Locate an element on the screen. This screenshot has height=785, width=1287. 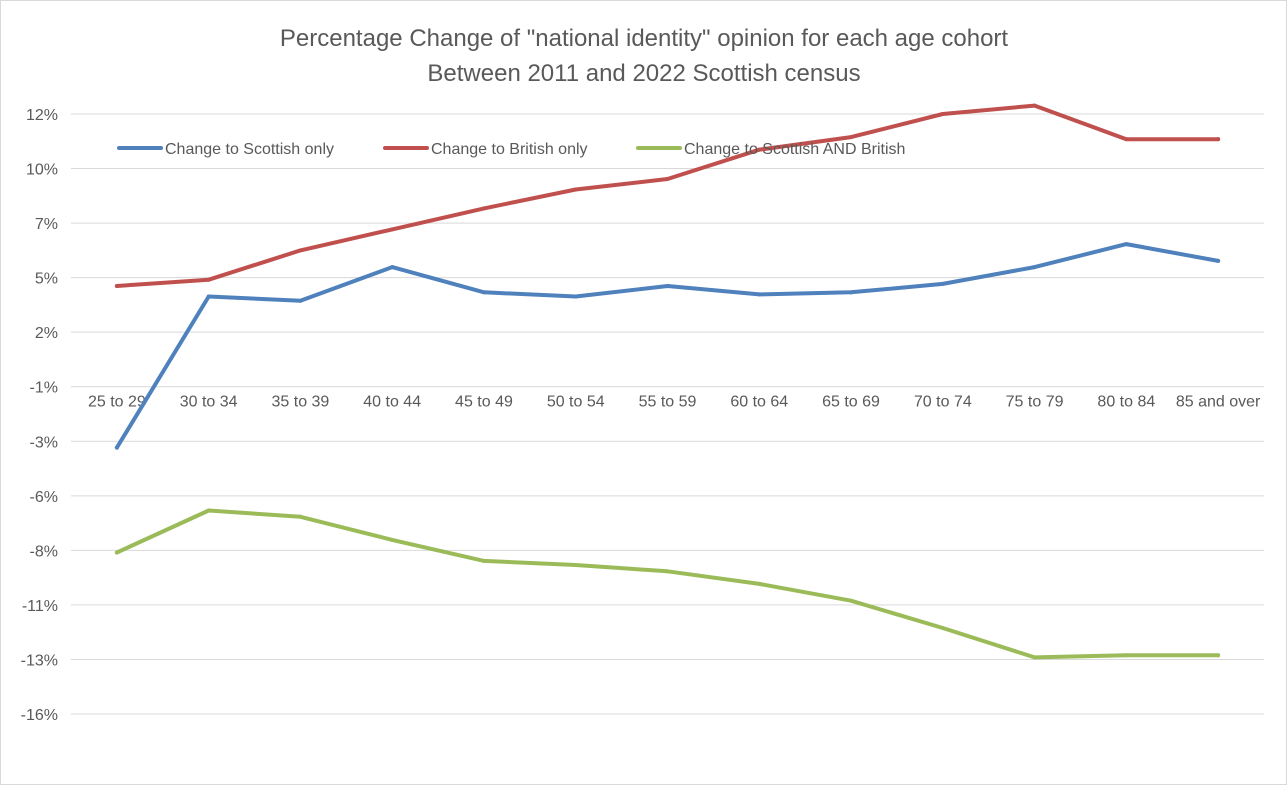
x-tick-label: 60 to 64 is located at coordinates (759, 402).